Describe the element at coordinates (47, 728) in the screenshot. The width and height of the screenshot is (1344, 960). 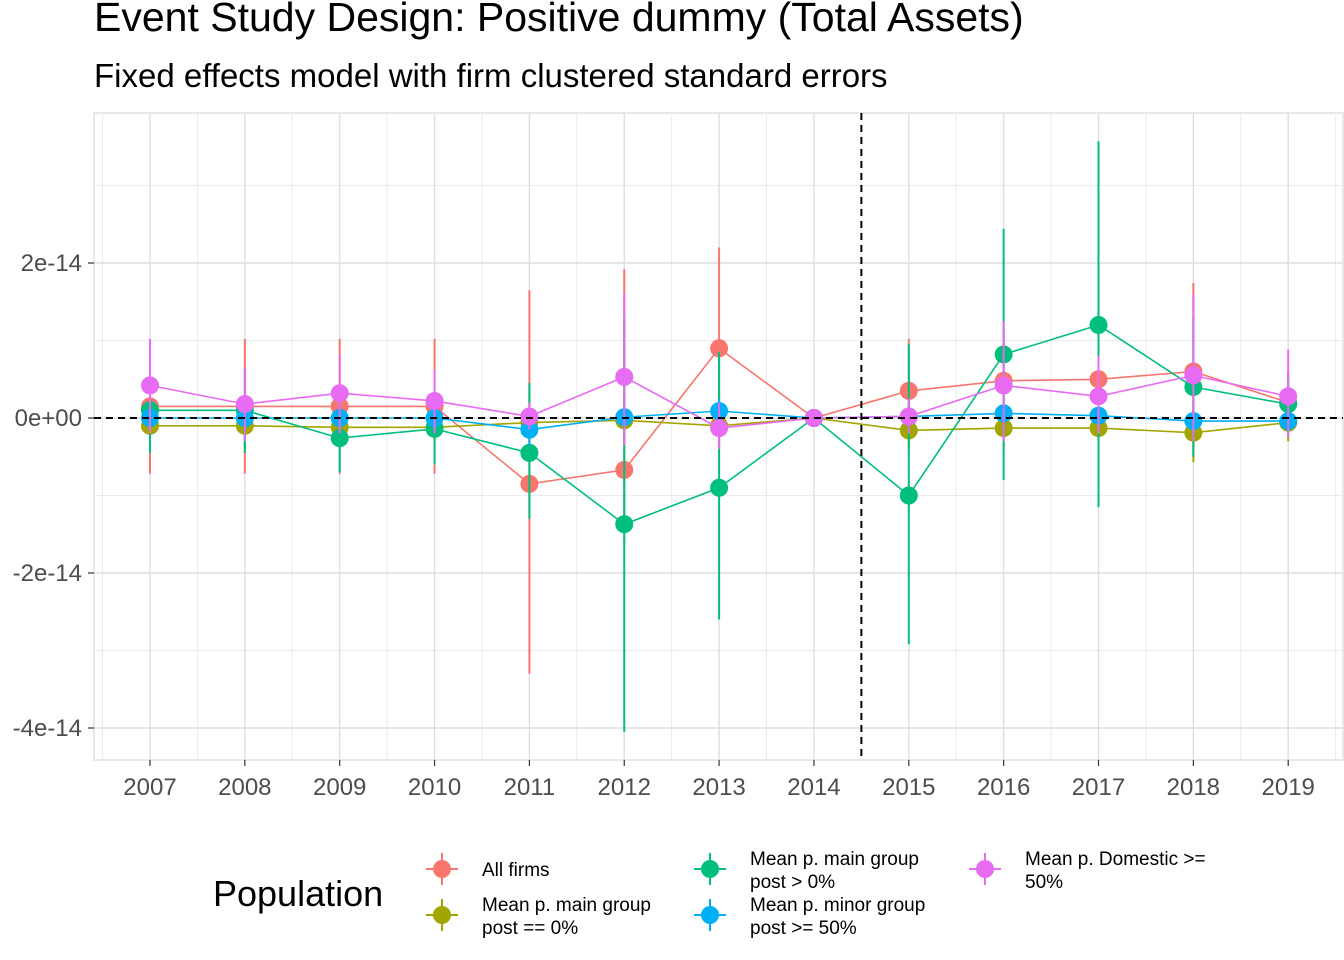
I see `y-tick-label: -4e-14` at that location.